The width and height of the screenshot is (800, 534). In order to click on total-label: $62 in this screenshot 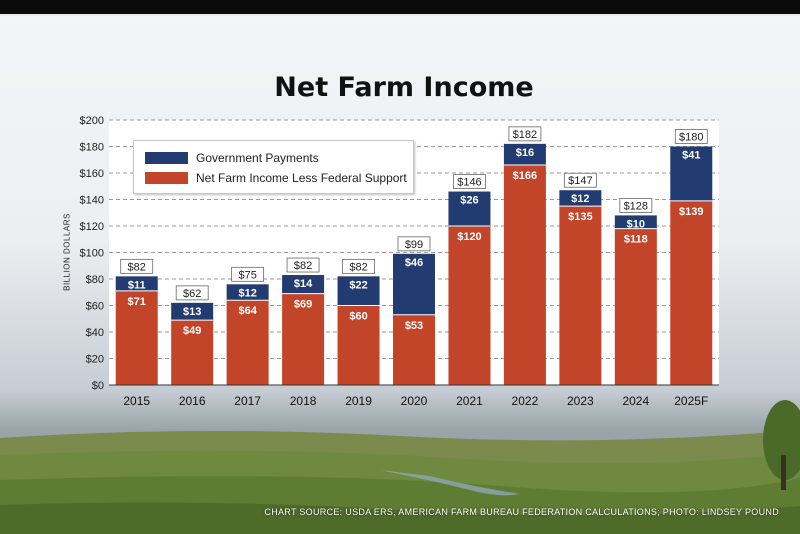, I will do `click(192, 294)`.